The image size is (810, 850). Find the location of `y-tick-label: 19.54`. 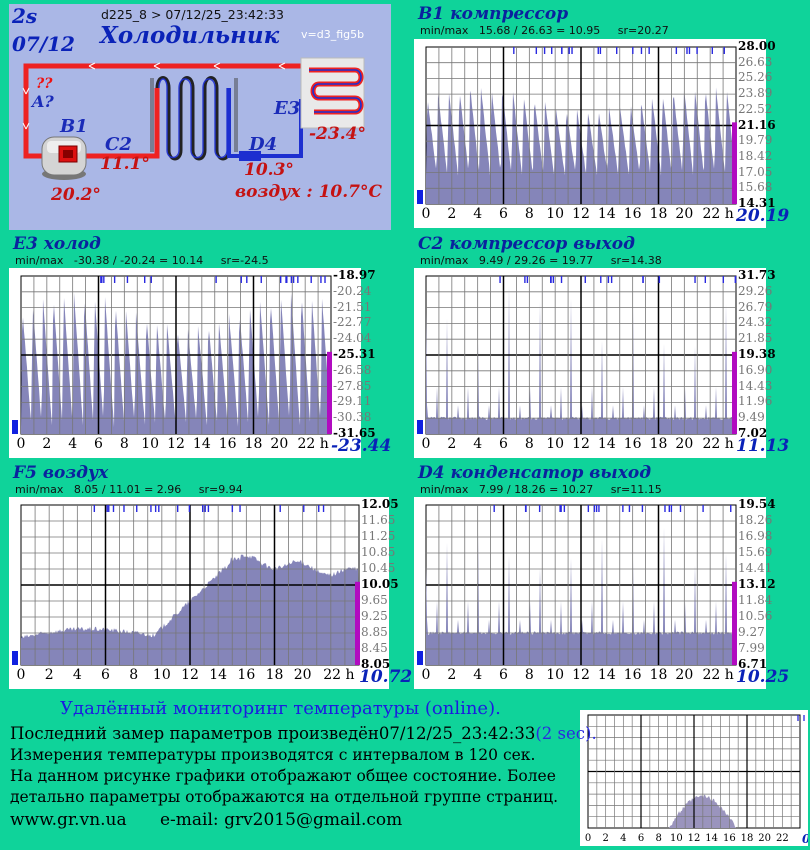

y-tick-label: 19.54 is located at coordinates (757, 504).